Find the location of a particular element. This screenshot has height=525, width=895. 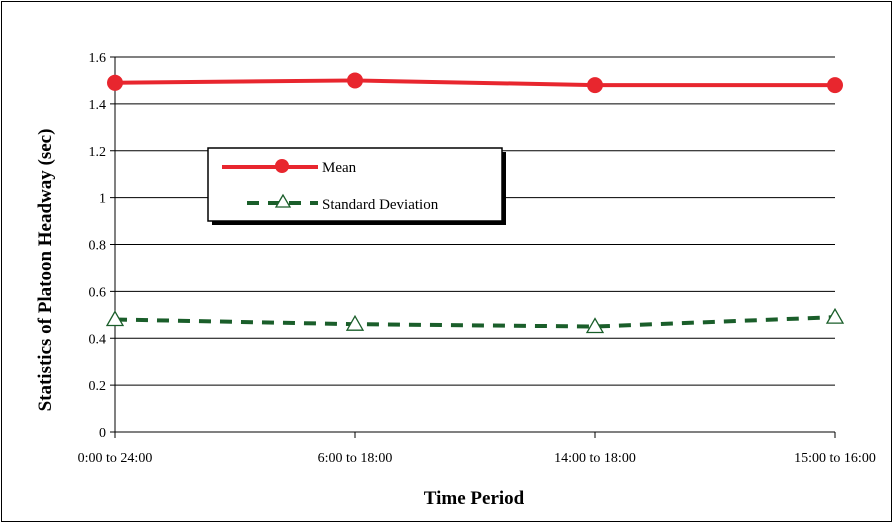

x-axis-title: Time Period is located at coordinates (474, 498).